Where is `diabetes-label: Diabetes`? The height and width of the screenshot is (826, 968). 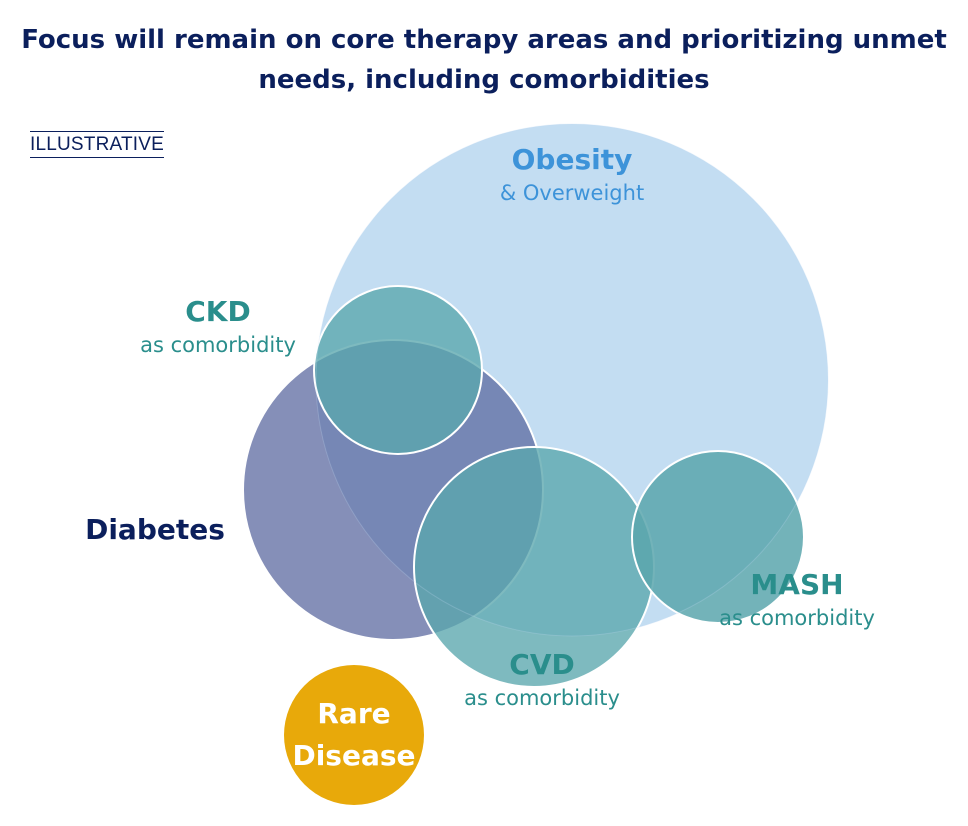 diabetes-label: Diabetes is located at coordinates (155, 530).